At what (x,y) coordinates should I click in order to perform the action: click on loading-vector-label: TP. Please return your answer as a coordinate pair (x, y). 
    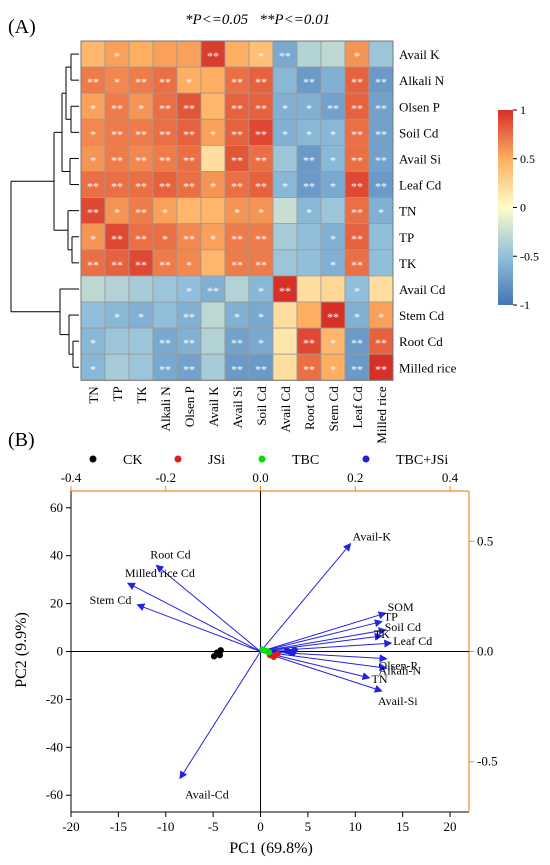
    Looking at the image, I should click on (391, 617).